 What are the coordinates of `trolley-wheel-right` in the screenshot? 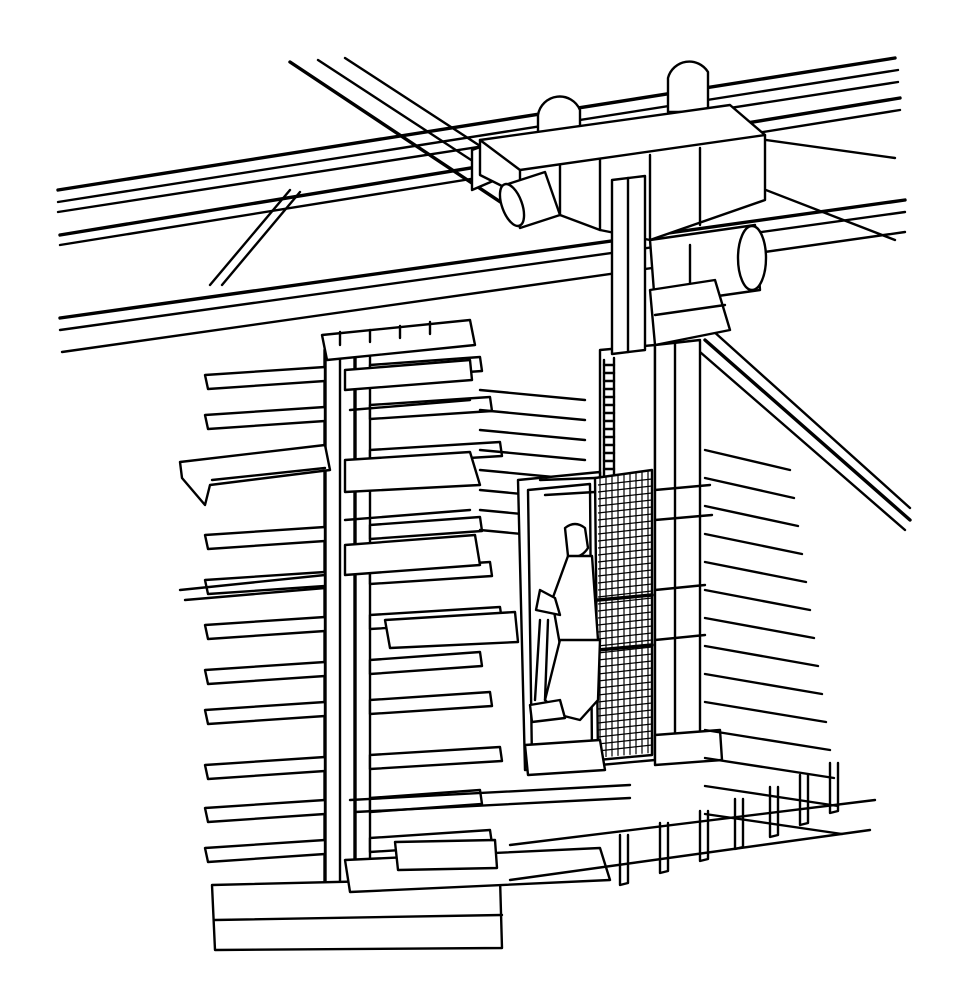 It's located at (688, 87).